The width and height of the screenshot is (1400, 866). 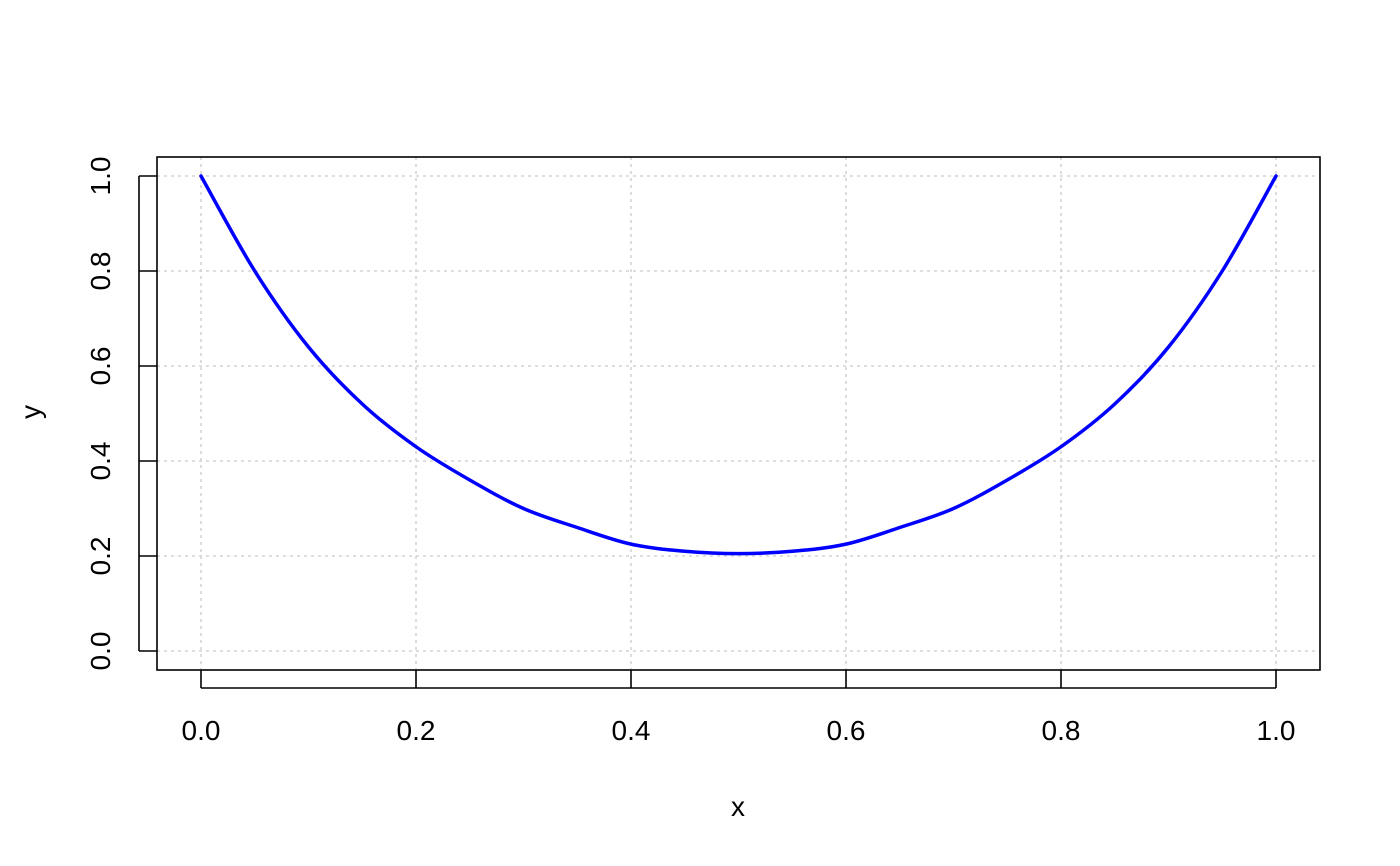 What do you see at coordinates (631, 730) in the screenshot?
I see `x-tick-label: 0.4` at bounding box center [631, 730].